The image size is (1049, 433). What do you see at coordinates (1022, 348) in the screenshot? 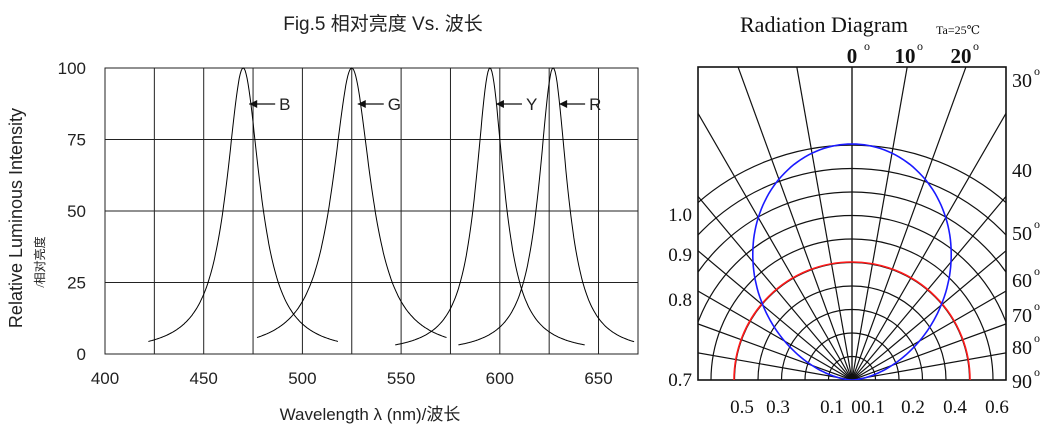
I see `radiation-angle-label: 80` at bounding box center [1022, 348].